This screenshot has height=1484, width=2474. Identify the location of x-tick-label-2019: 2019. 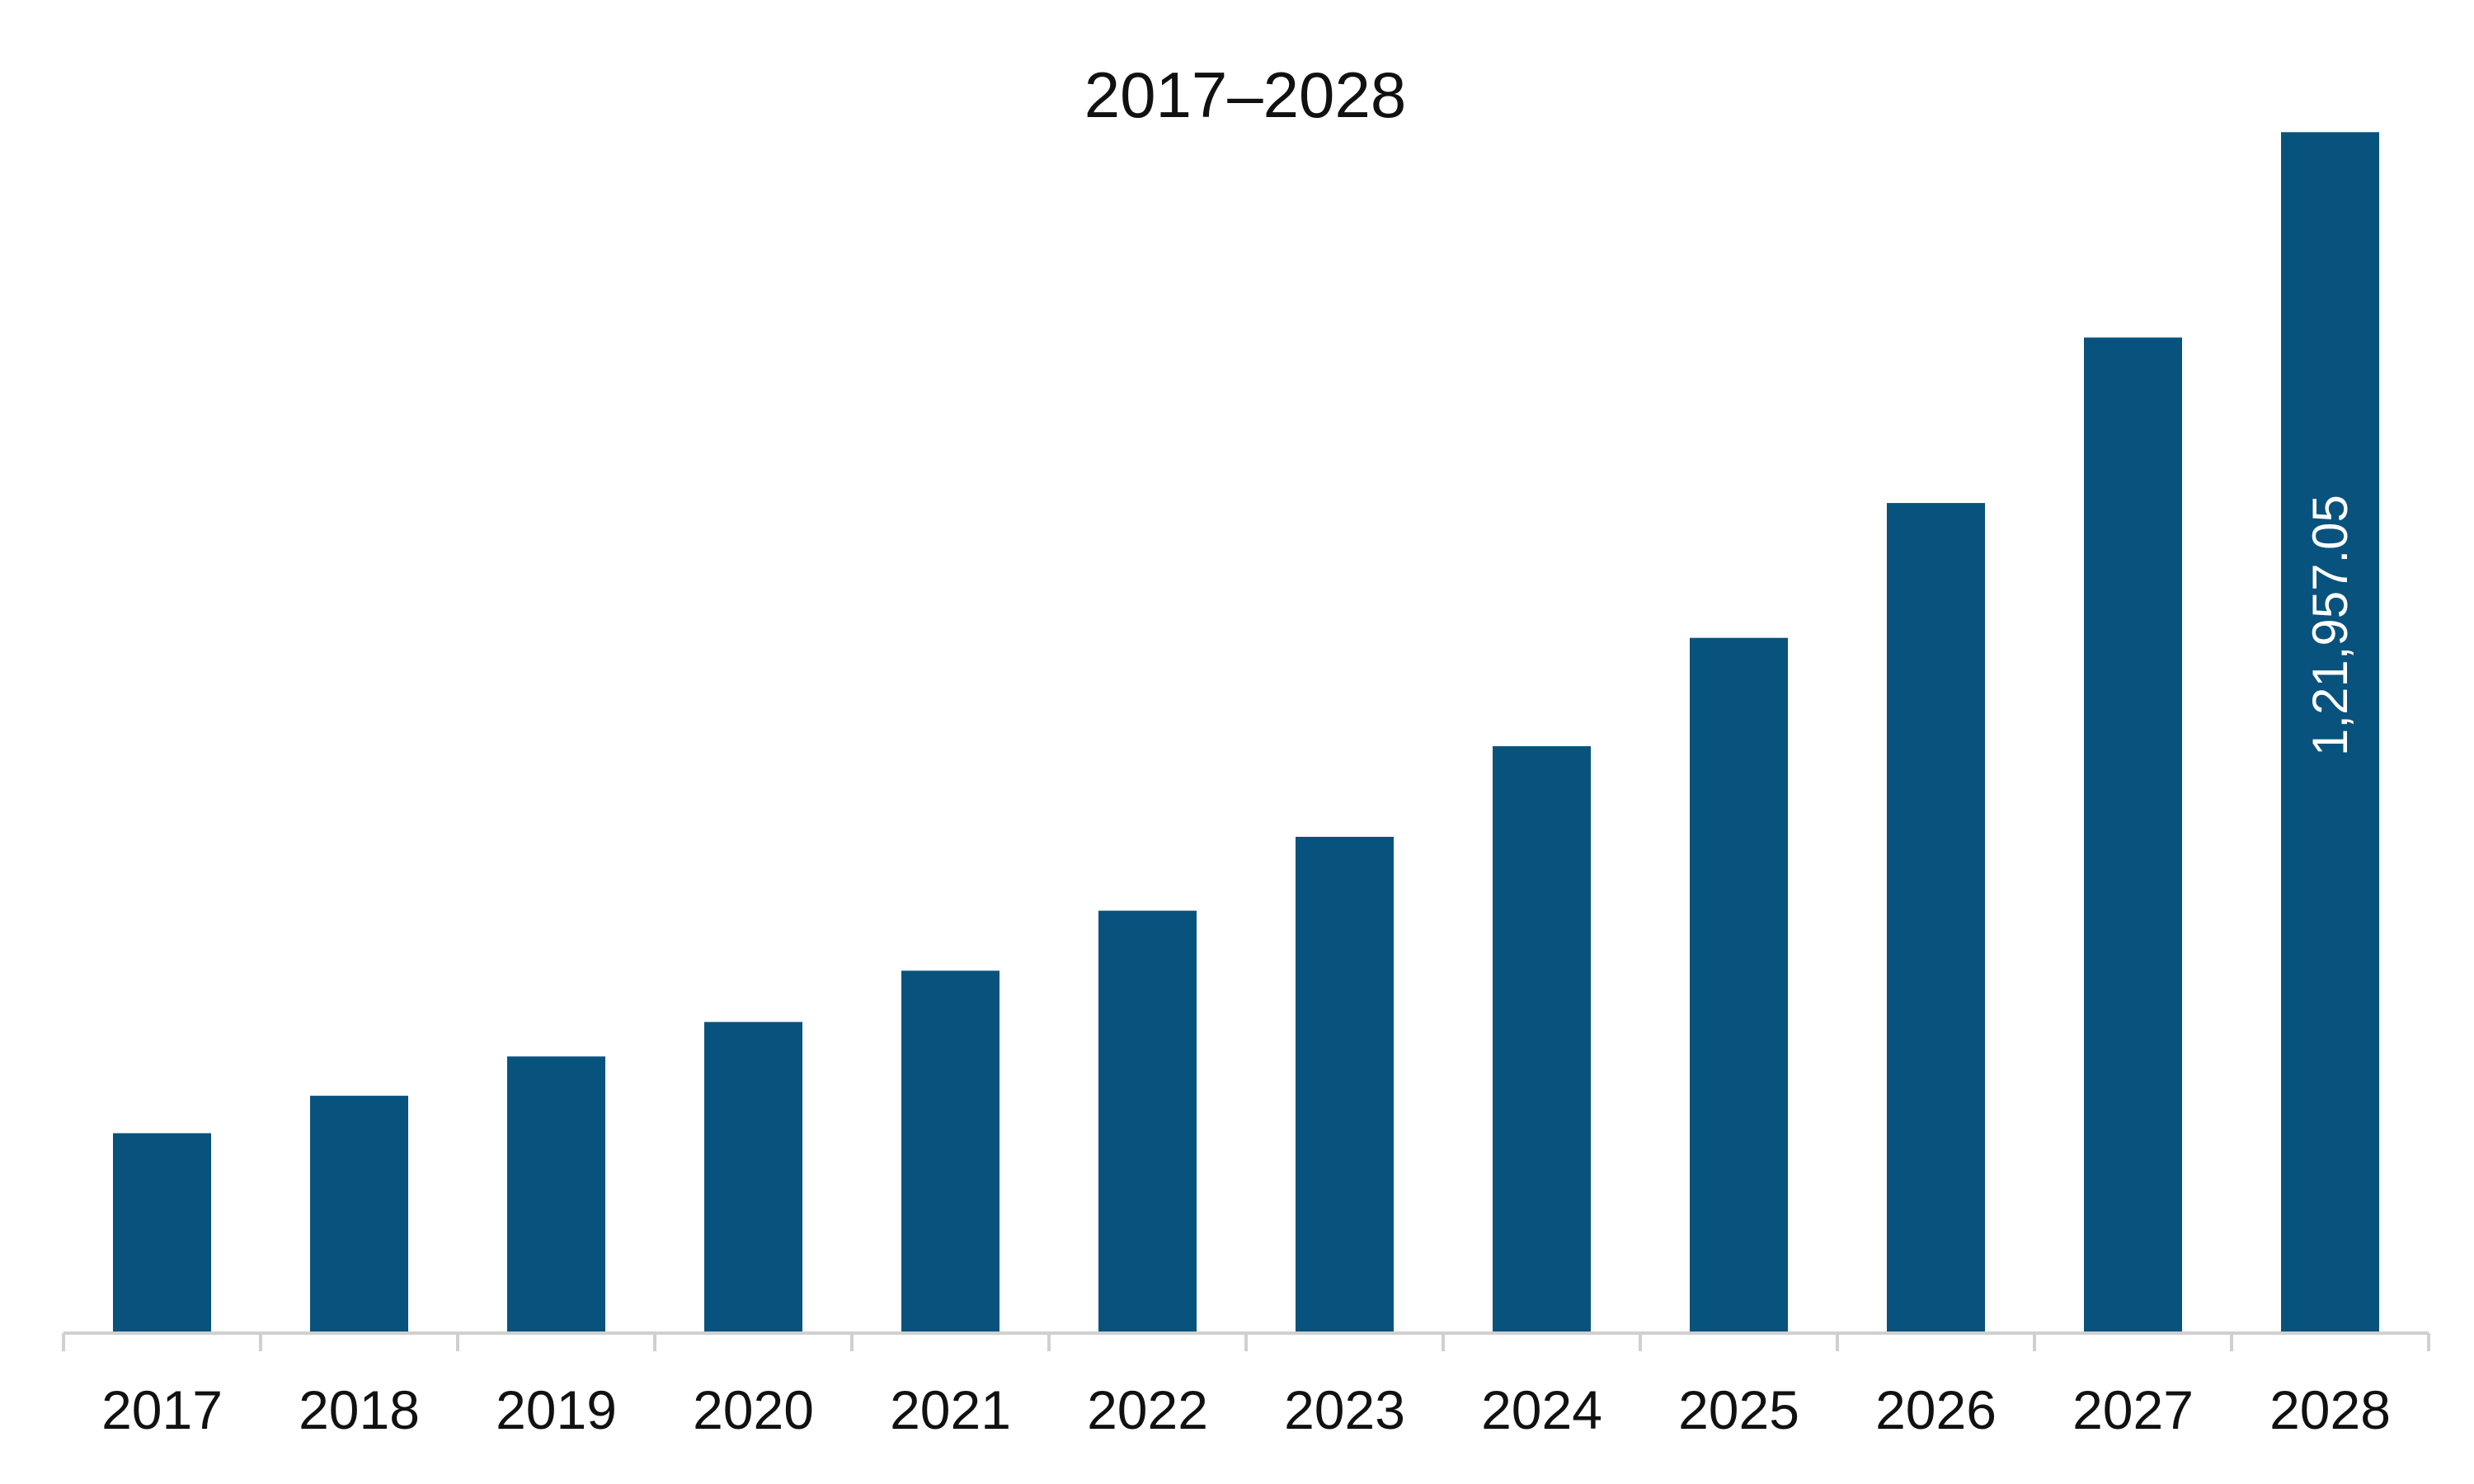
(556, 1409).